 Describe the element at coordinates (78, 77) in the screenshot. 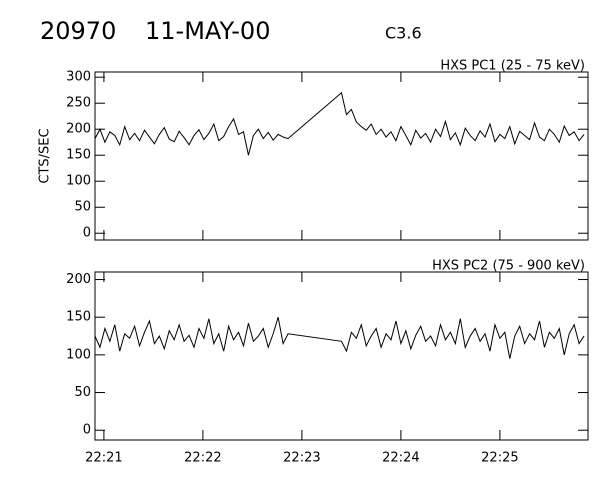

I see `y-tick-label: 300` at that location.